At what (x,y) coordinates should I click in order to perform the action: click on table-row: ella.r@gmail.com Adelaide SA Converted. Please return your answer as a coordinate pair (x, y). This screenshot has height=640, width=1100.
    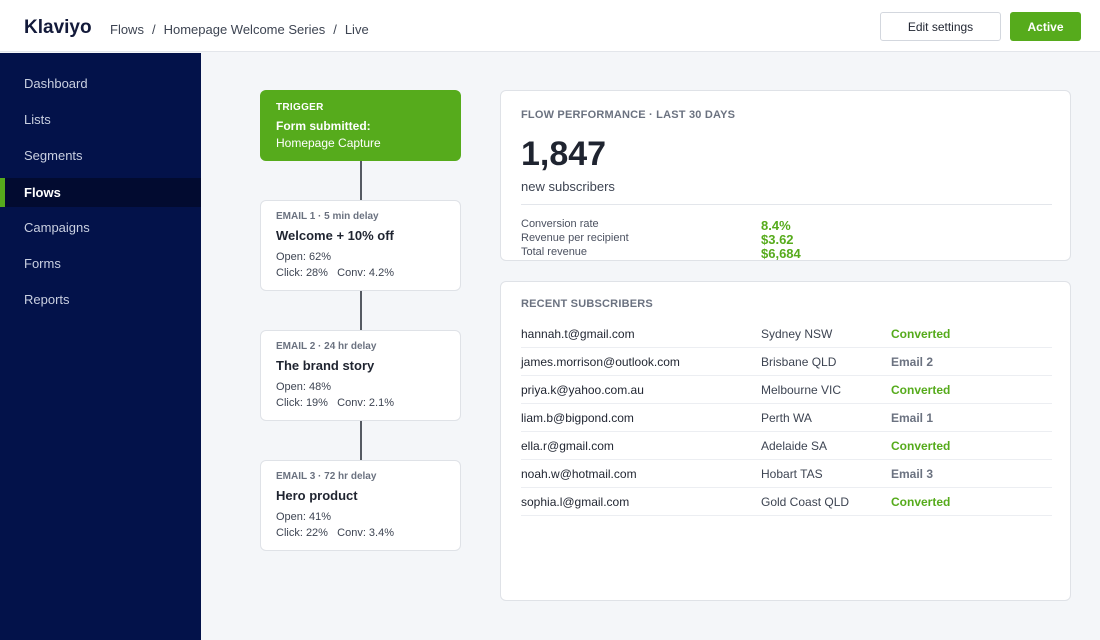
    Looking at the image, I should click on (786, 446).